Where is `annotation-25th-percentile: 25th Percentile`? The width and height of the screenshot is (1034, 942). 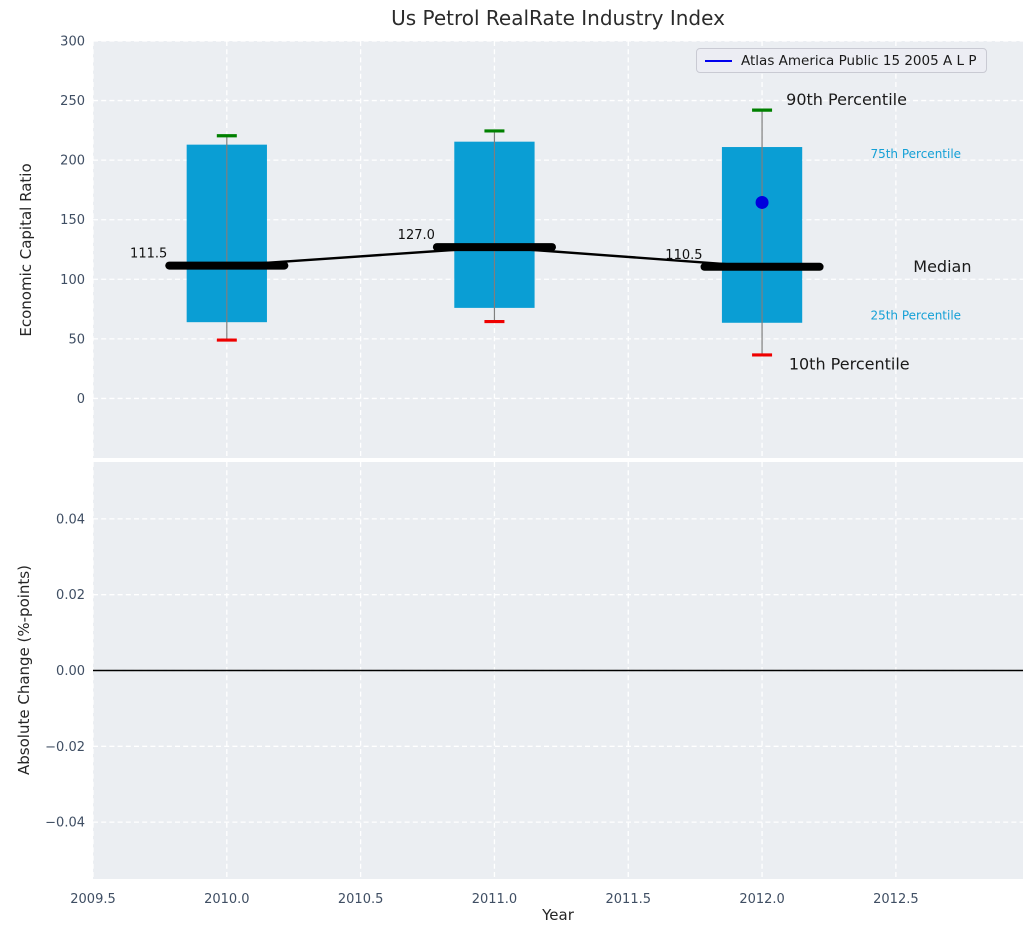 annotation-25th-percentile: 25th Percentile is located at coordinates (915, 315).